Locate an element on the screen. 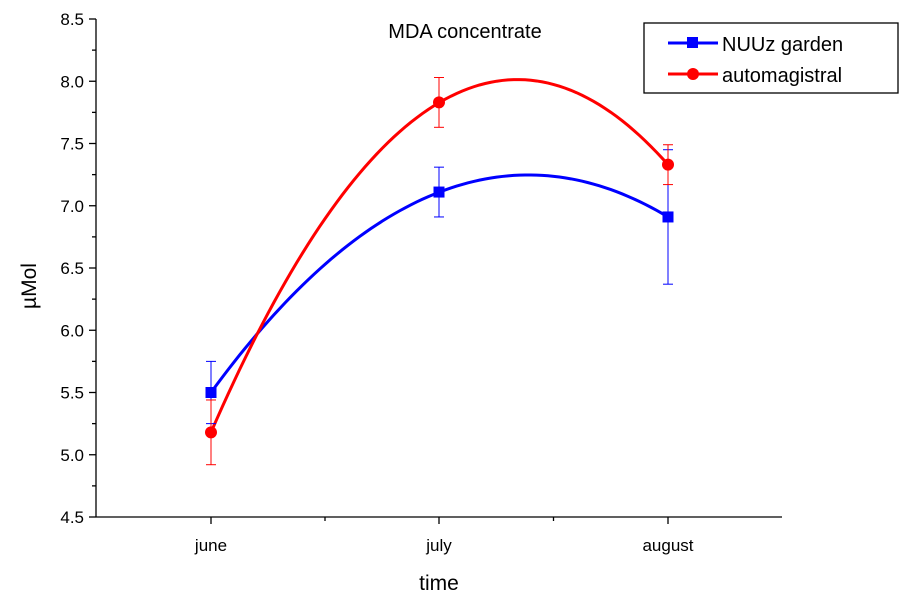 The width and height of the screenshot is (899, 597). y-tick-label: 6.5 is located at coordinates (72, 268).